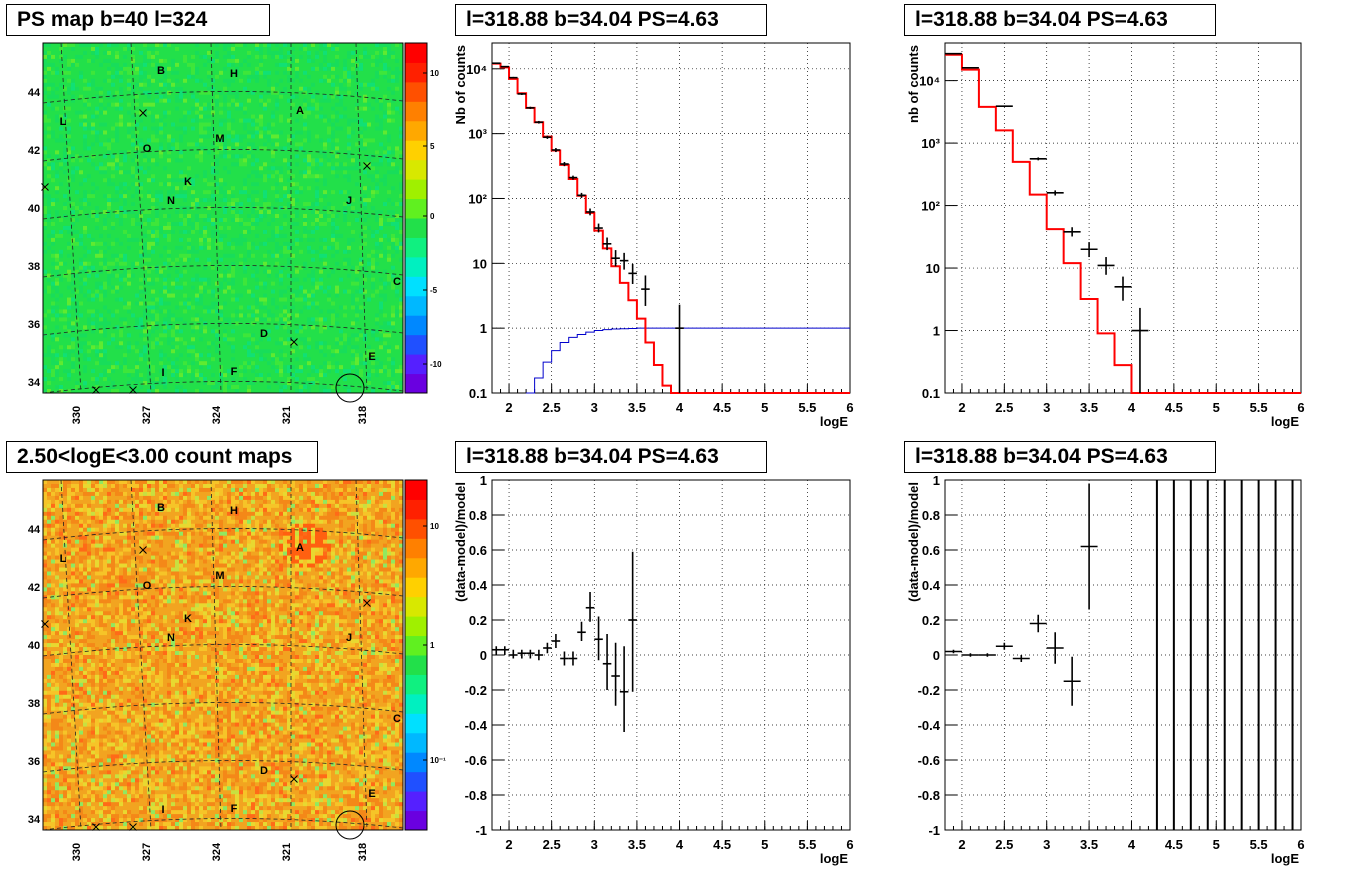  What do you see at coordinates (34, 383) in the screenshot?
I see `lat-tick-label: 34` at bounding box center [34, 383].